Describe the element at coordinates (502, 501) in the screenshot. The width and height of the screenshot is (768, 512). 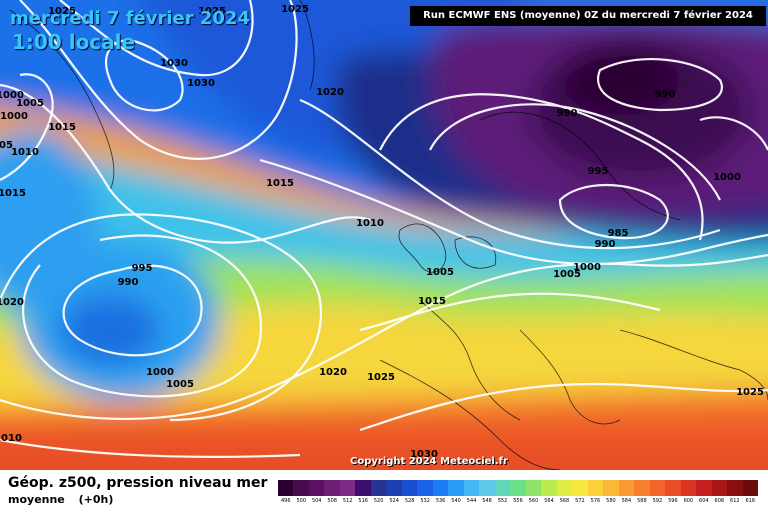
I see `colorbar-label: 552` at that location.